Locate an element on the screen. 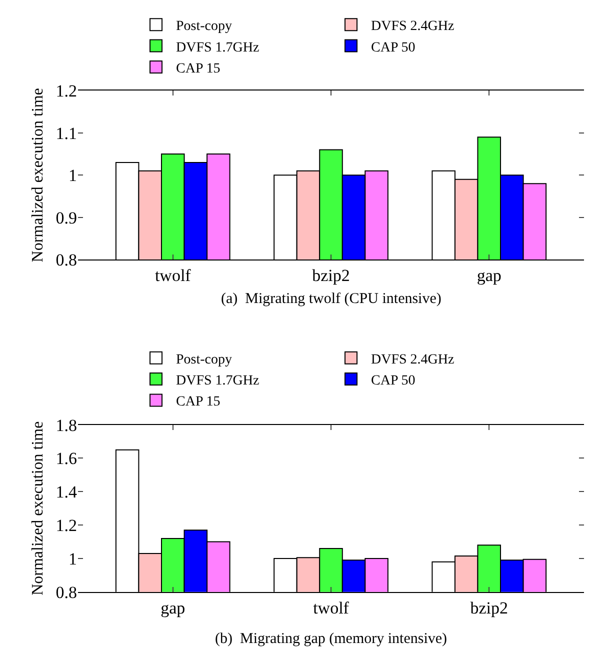 This screenshot has width=594, height=667. y-tick-label: 1.4 is located at coordinates (67, 492).